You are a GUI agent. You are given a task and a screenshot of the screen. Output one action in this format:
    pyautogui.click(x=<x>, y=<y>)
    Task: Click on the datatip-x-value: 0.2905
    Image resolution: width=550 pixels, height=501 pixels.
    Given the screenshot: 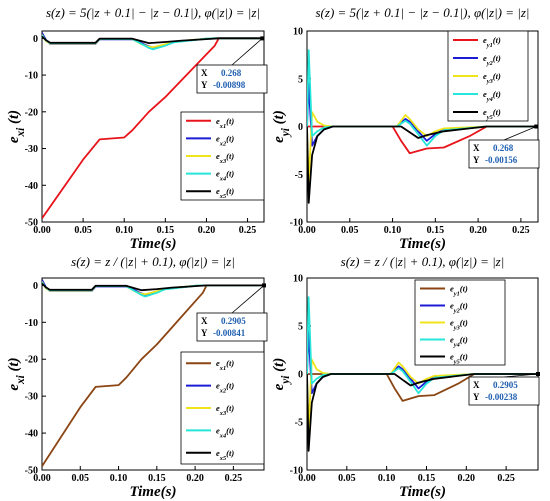 What is the action you would take?
    pyautogui.click(x=505, y=385)
    